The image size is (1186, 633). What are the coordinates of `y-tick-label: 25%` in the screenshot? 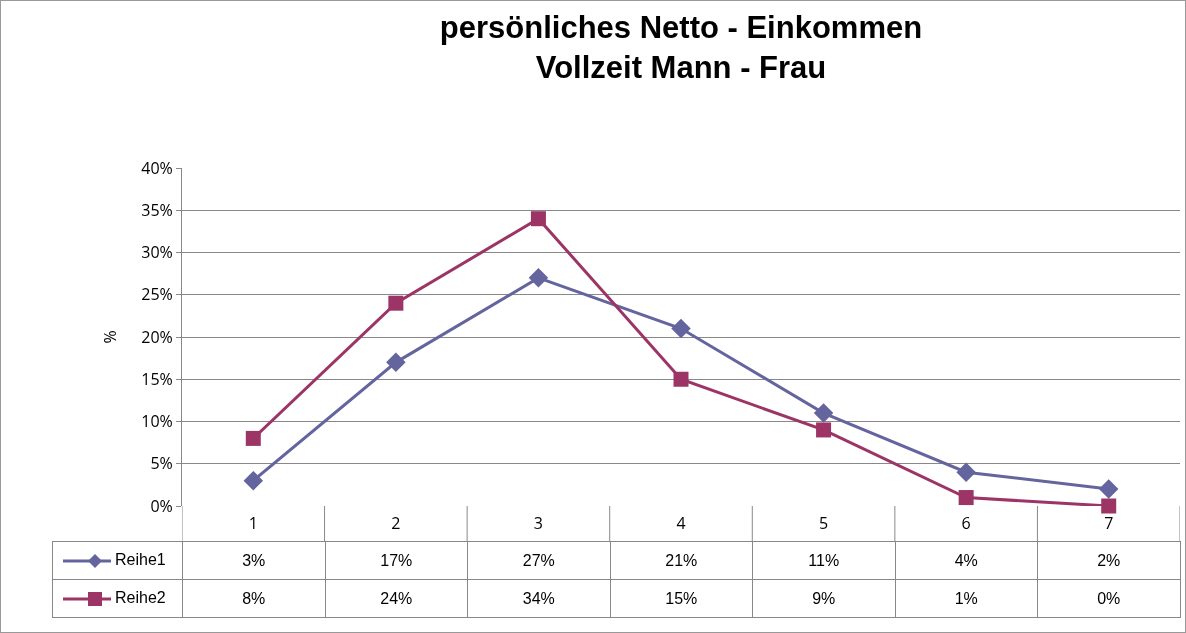 It's located at (157, 294).